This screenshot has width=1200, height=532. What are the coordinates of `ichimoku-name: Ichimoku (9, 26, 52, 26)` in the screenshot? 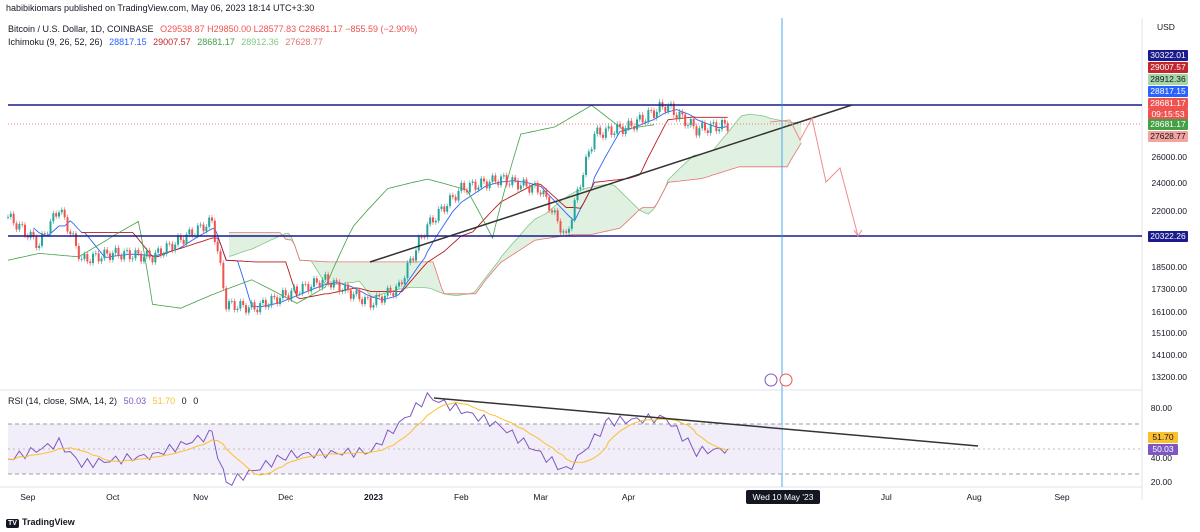 It's located at (55, 42).